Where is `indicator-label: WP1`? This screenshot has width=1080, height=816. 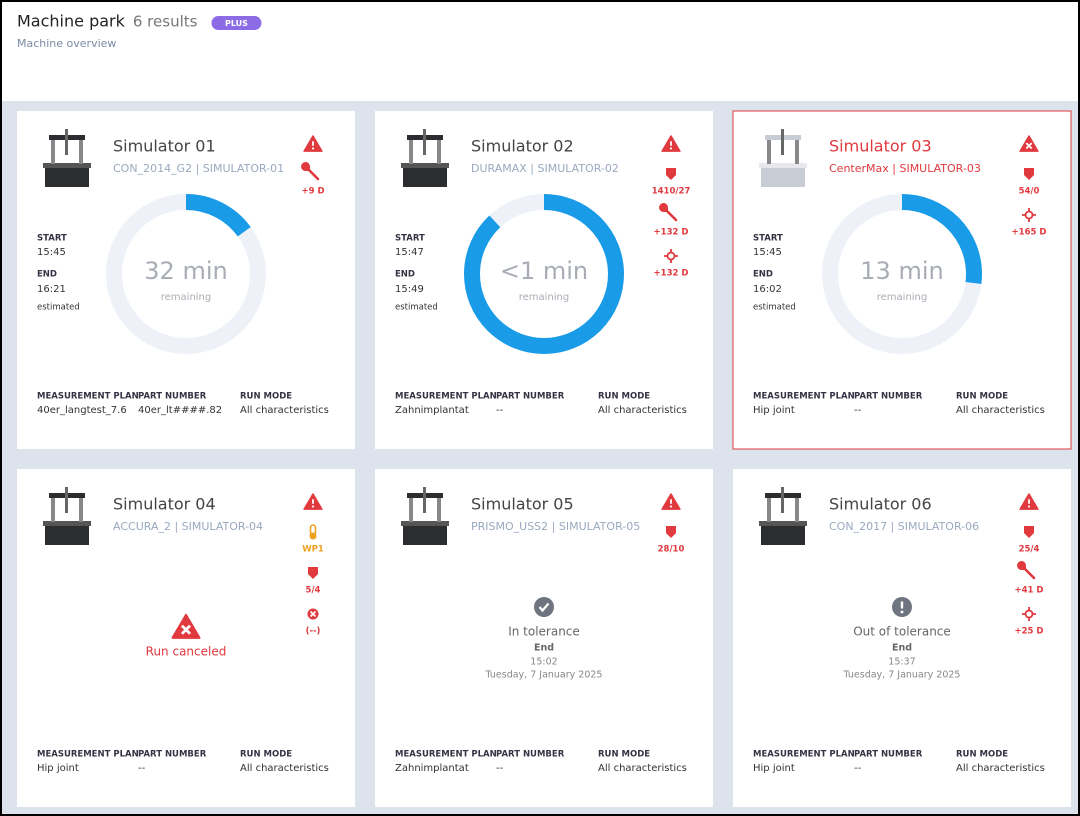 indicator-label: WP1 is located at coordinates (313, 550).